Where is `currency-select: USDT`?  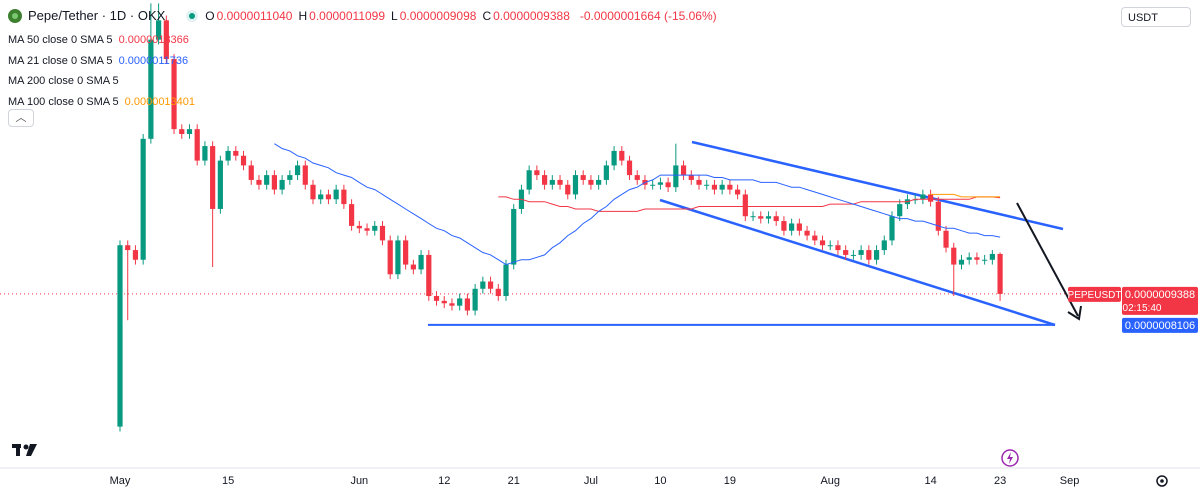
currency-select: USDT is located at coordinates (1156, 17).